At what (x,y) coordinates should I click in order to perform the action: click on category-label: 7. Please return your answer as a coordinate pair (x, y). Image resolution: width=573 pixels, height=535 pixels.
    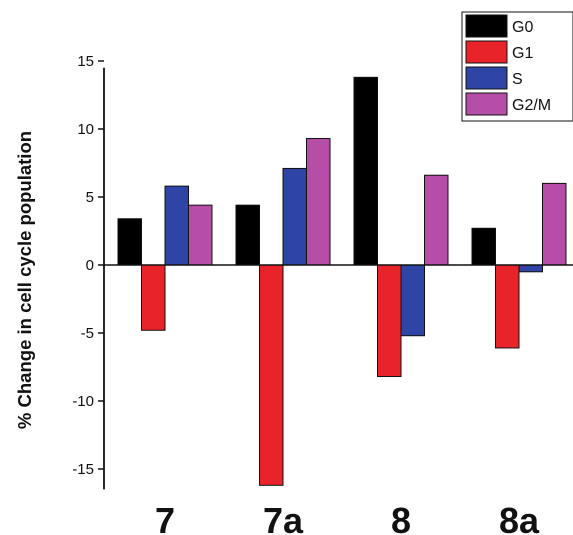
    Looking at the image, I should click on (165, 517).